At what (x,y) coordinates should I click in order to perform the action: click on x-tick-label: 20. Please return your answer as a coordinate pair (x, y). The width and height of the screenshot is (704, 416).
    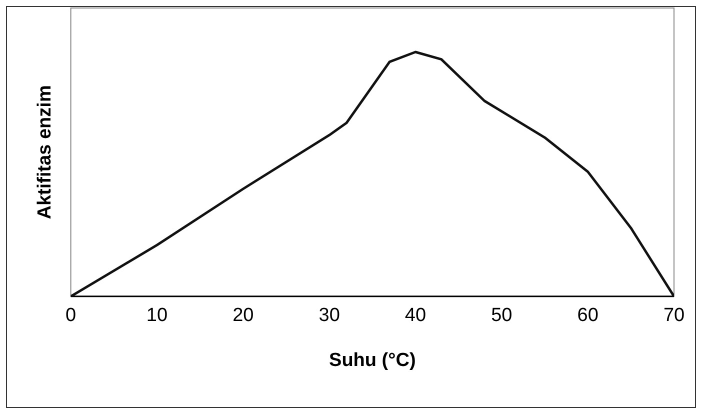
    Looking at the image, I should click on (243, 315).